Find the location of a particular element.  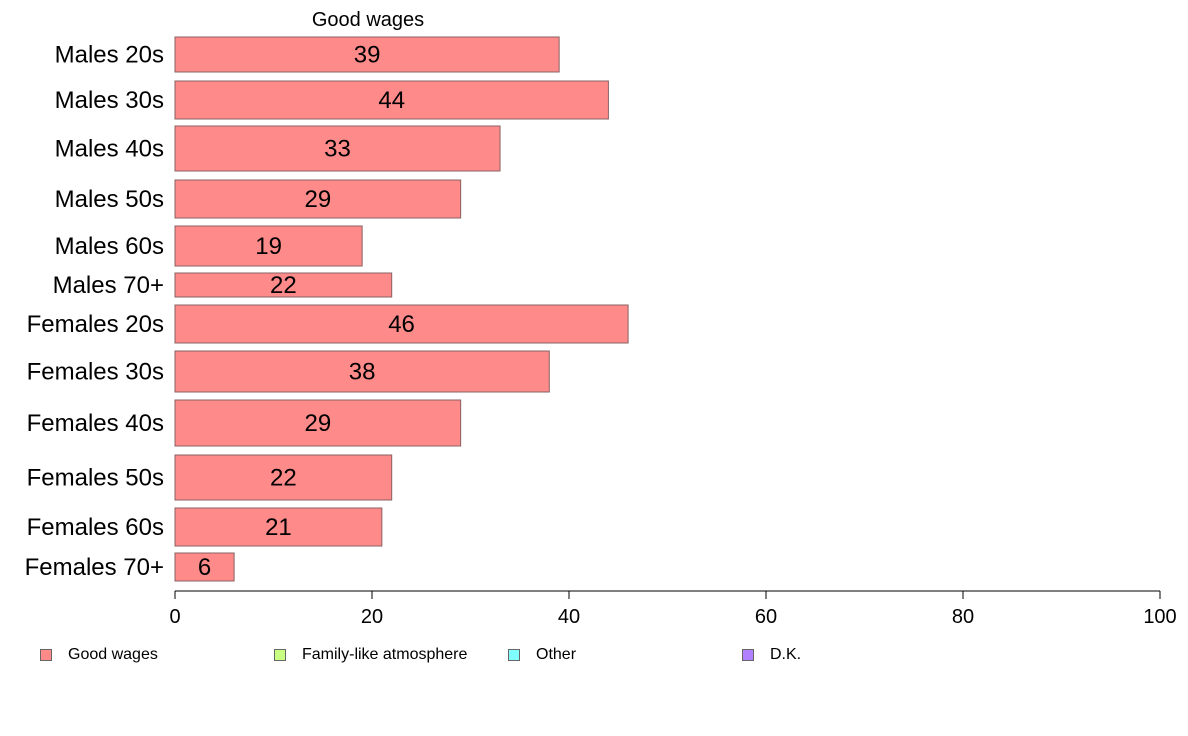

value-label-females-20s: 46 is located at coordinates (401, 324).